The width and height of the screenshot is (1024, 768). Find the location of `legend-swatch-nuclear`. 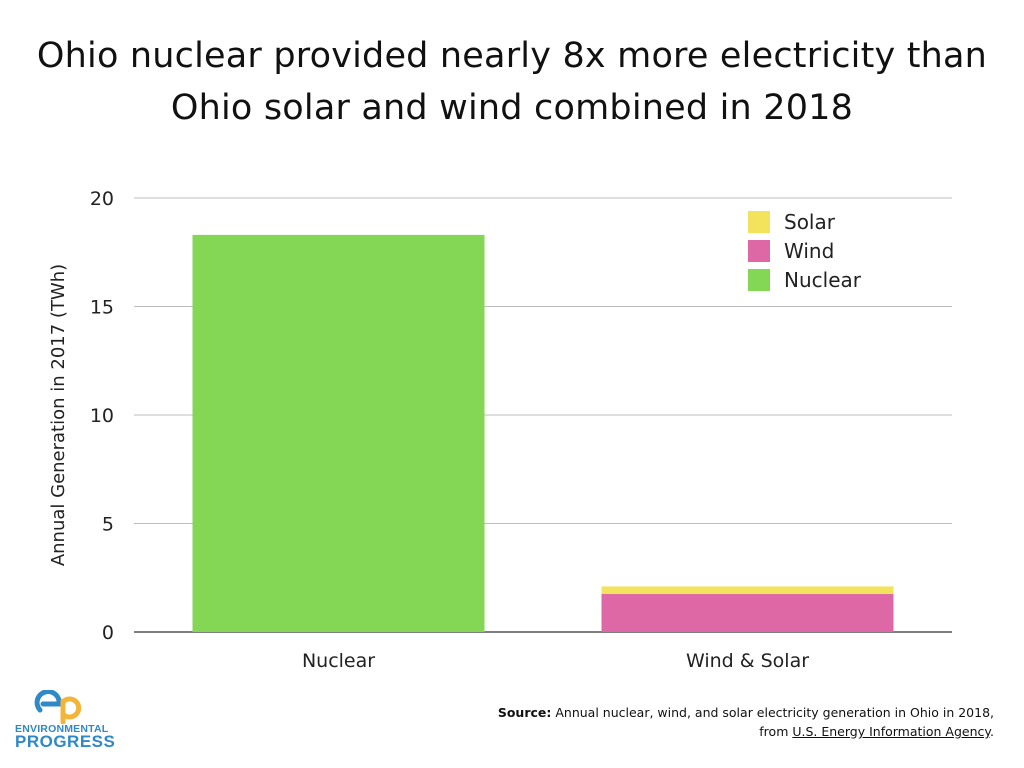

legend-swatch-nuclear is located at coordinates (759, 280).